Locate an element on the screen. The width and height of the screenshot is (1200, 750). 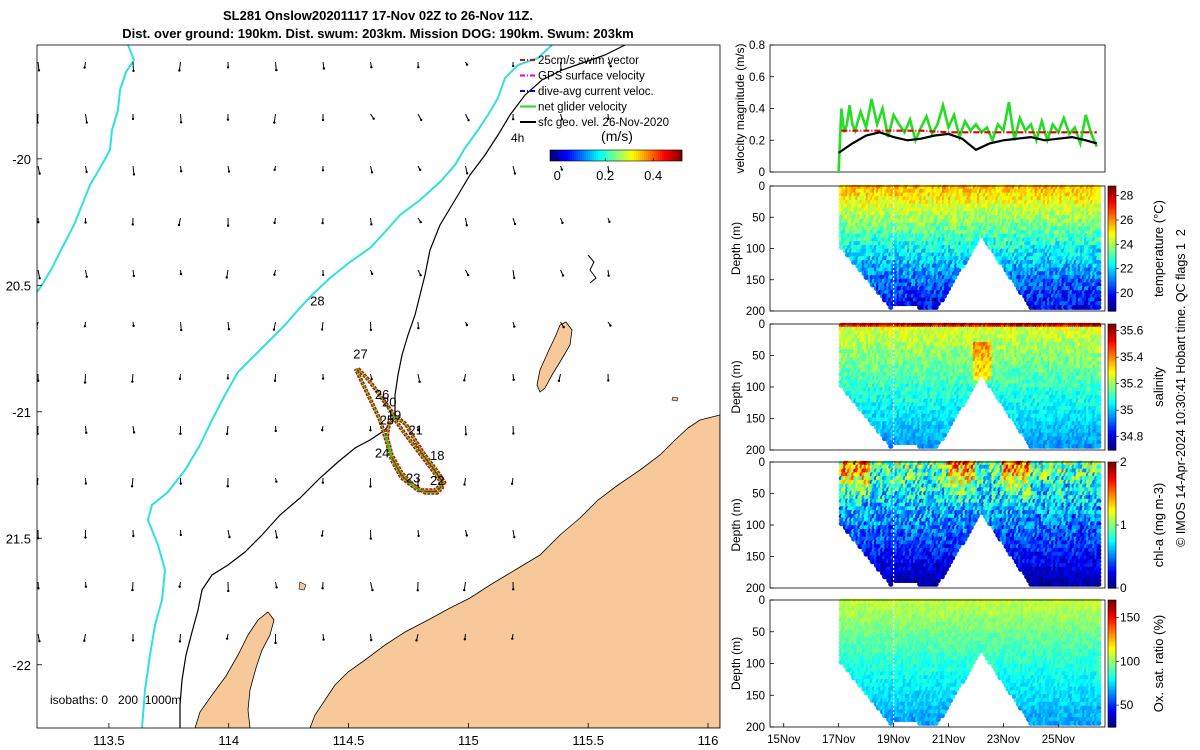
section-ylabel: Depth (m) is located at coordinates (736, 248).